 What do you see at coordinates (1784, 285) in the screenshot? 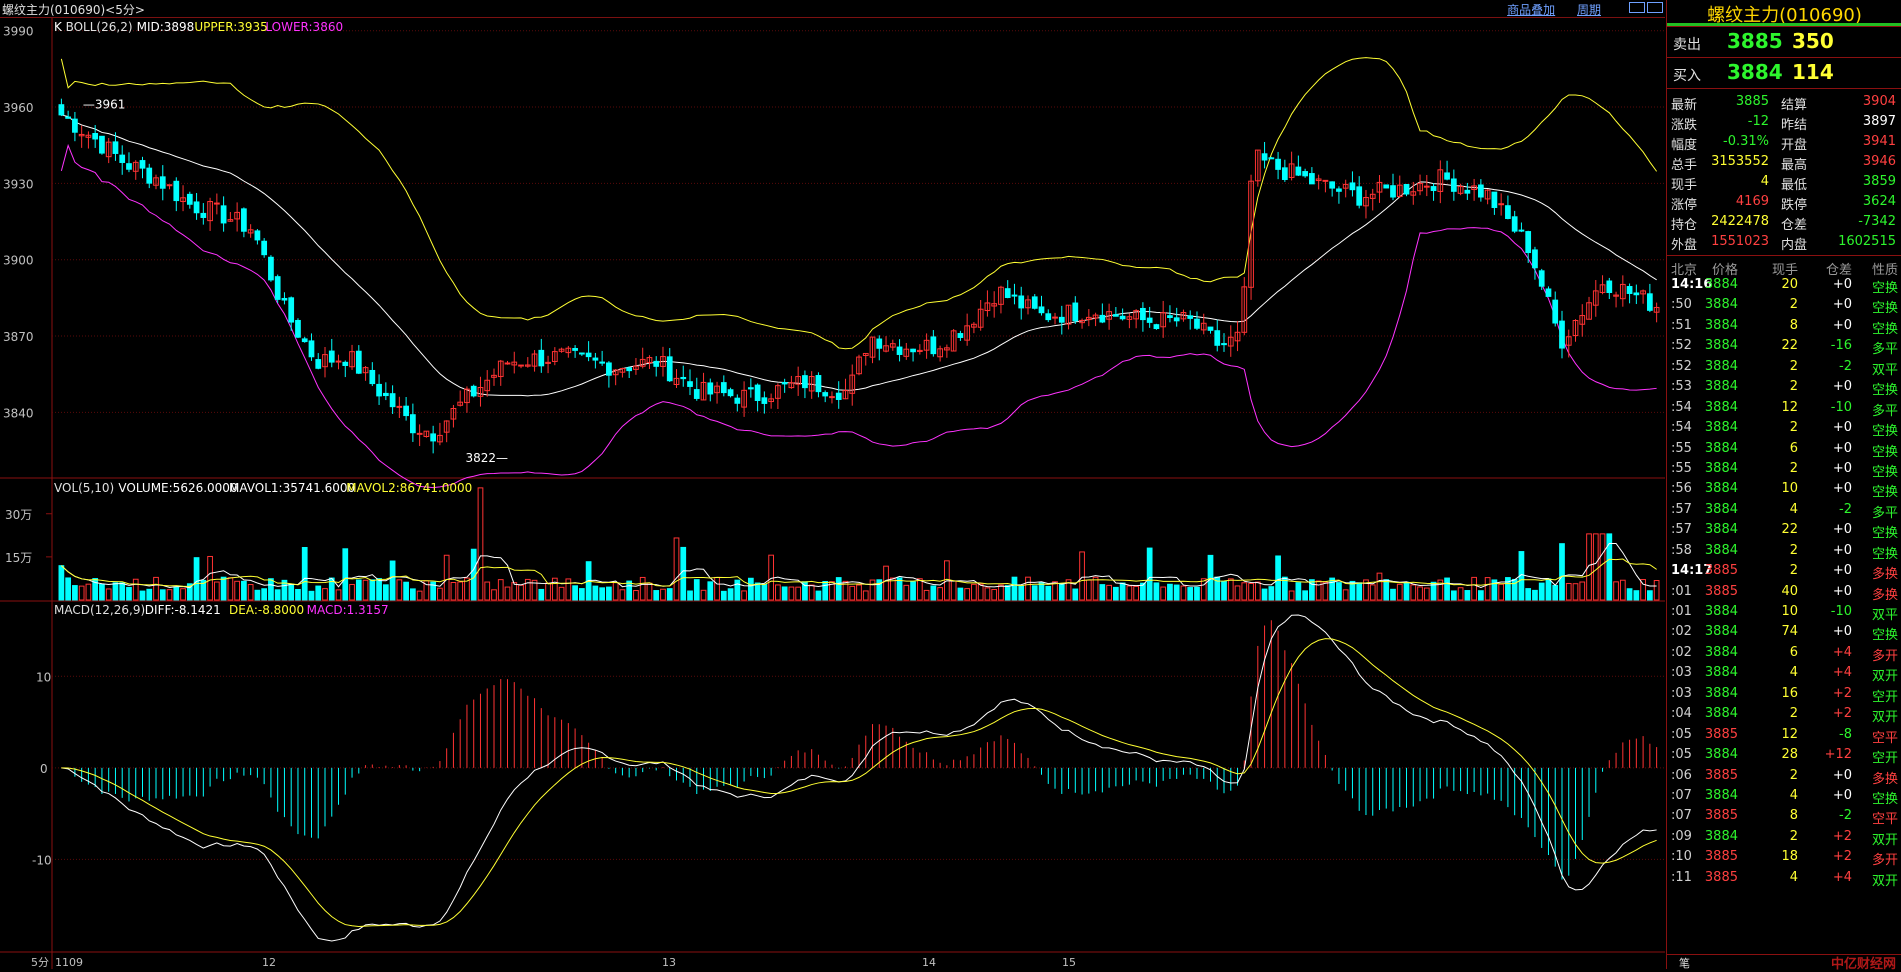
I see `tick-row: 14:16 3884 20 +0 空换` at bounding box center [1784, 285].